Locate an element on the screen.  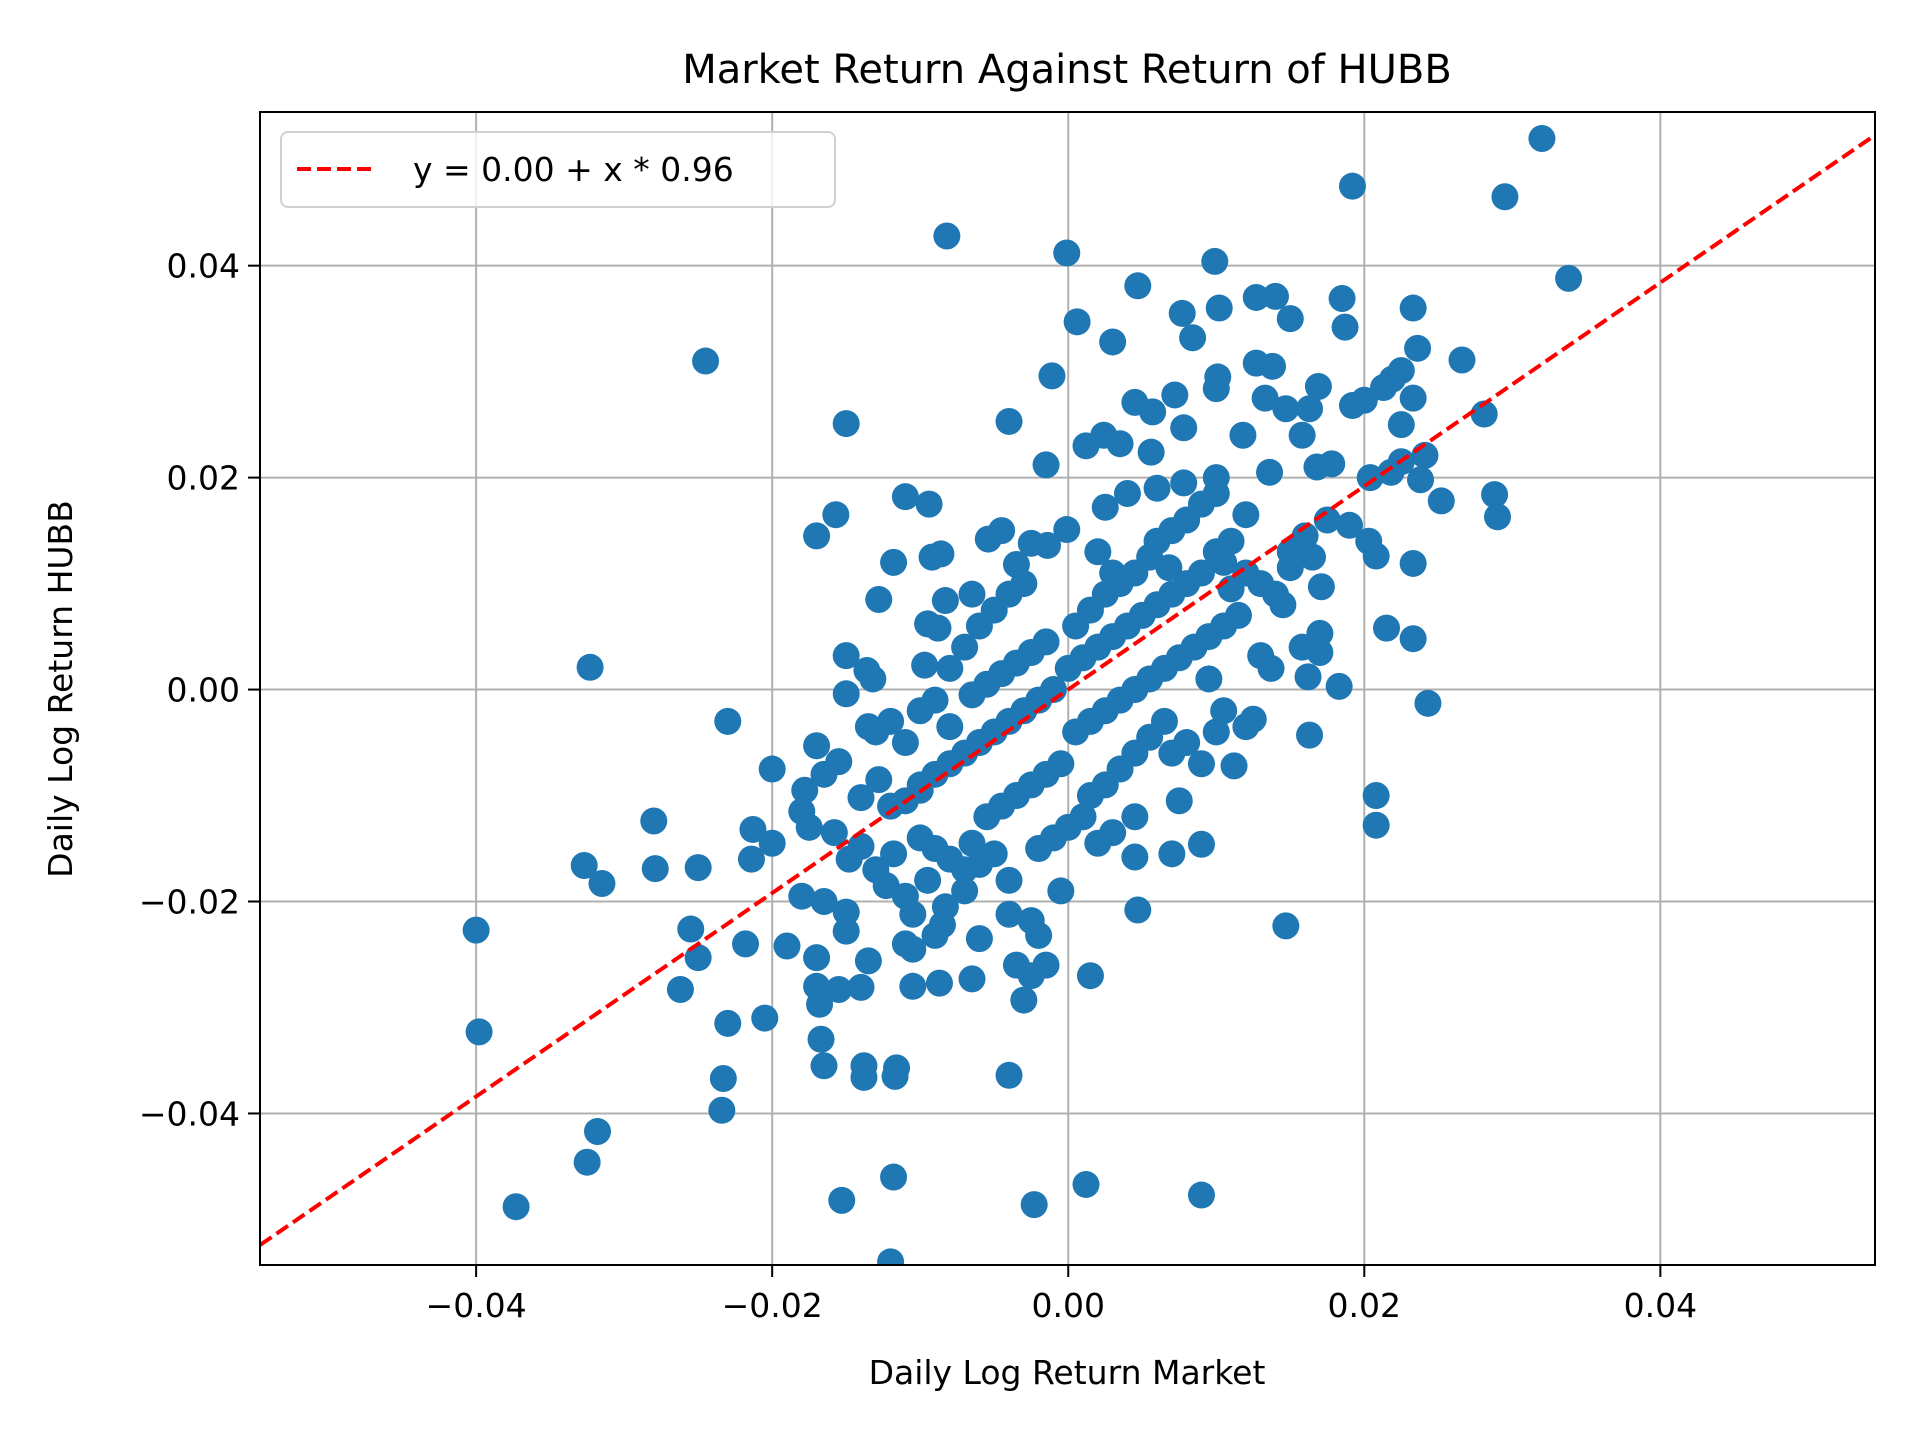
y-tick-label: −0.04 is located at coordinates (189, 1113).